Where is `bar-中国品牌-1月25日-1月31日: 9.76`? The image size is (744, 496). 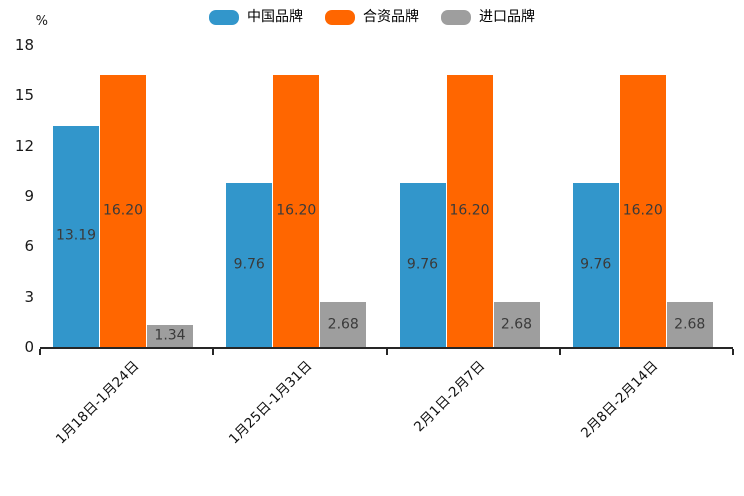 bar-中国品牌-1月25日-1月31日: 9.76 is located at coordinates (249, 265).